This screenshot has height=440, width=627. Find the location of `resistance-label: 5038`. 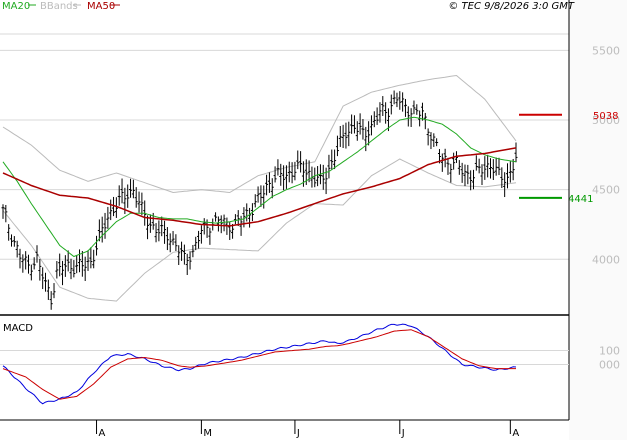

resistance-label: 5038 is located at coordinates (605, 116).